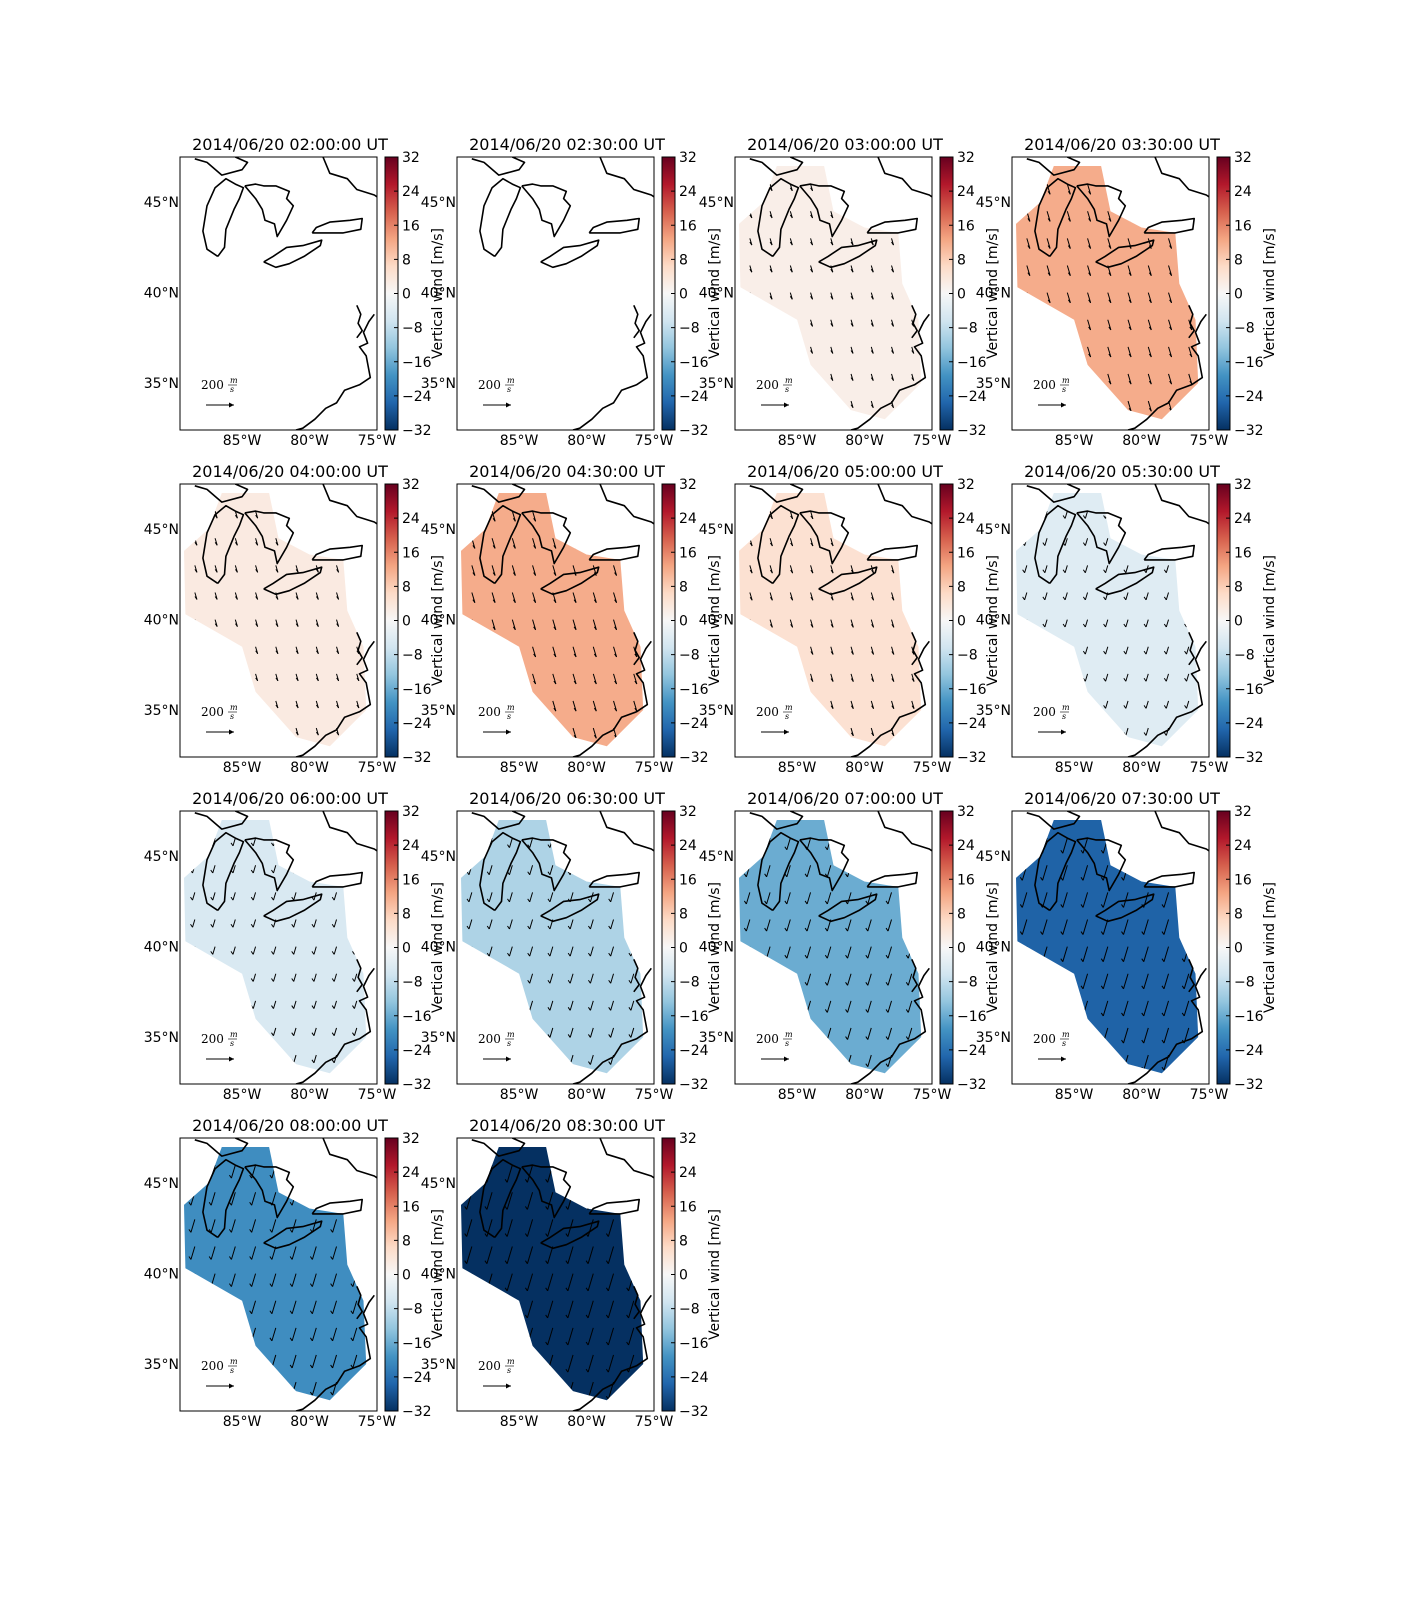  What do you see at coordinates (275, 947) in the screenshot?
I see `wind-field` at bounding box center [275, 947].